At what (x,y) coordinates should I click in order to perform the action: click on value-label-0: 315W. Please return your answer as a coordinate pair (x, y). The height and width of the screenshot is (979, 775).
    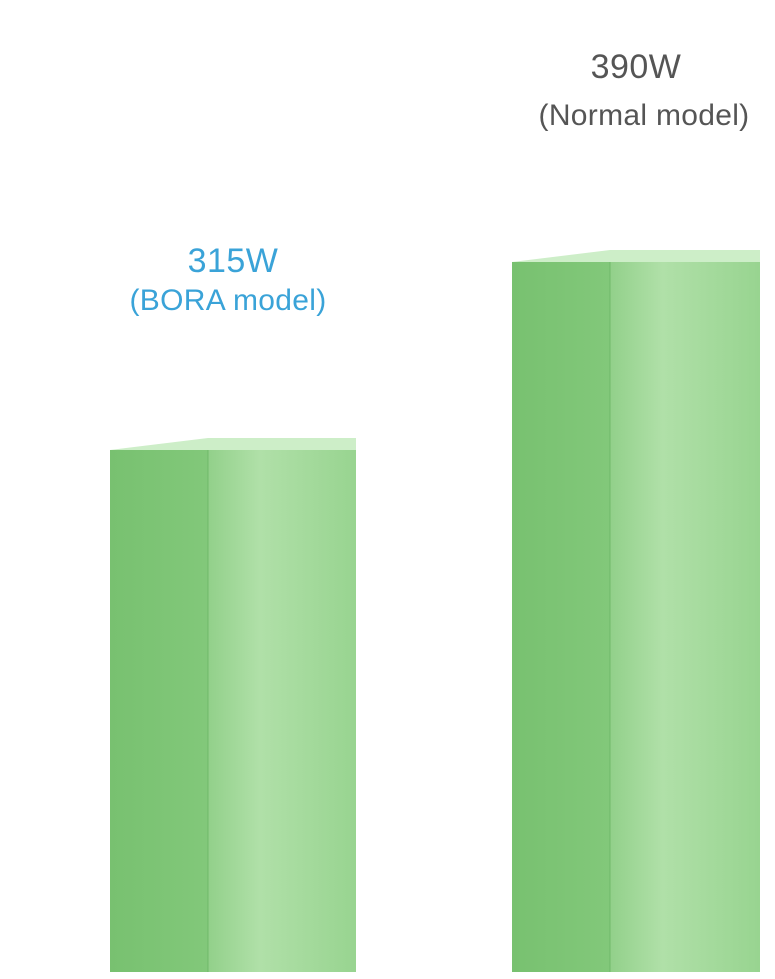
    Looking at the image, I should click on (233, 261).